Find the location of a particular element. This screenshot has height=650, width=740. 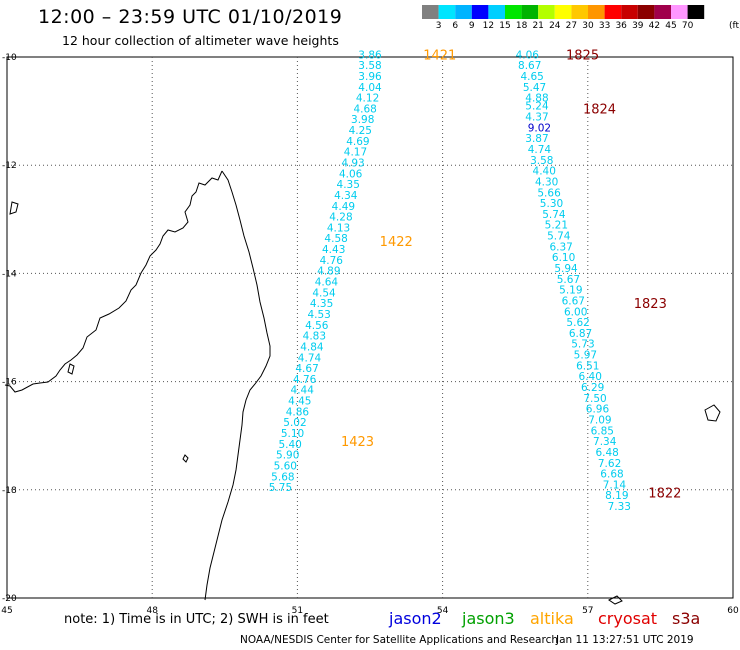

colorbar-unit: (ft) is located at coordinates (734, 26).